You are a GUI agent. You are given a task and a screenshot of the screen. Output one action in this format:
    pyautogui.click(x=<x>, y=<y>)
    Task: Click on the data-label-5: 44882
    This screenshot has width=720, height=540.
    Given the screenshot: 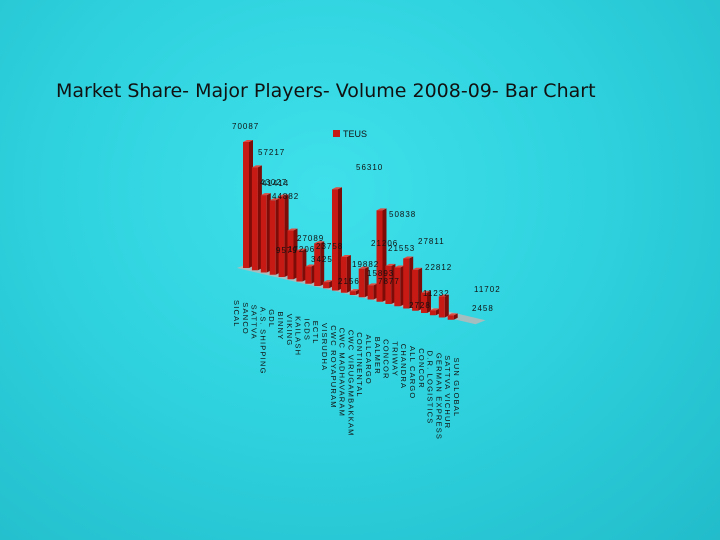 What is the action you would take?
    pyautogui.click(x=285, y=196)
    